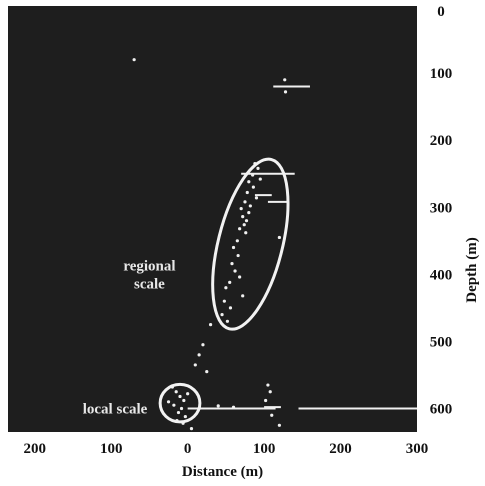  What do you see at coordinates (441, 275) in the screenshot?
I see `y-tick-label-4: 400` at bounding box center [441, 275].